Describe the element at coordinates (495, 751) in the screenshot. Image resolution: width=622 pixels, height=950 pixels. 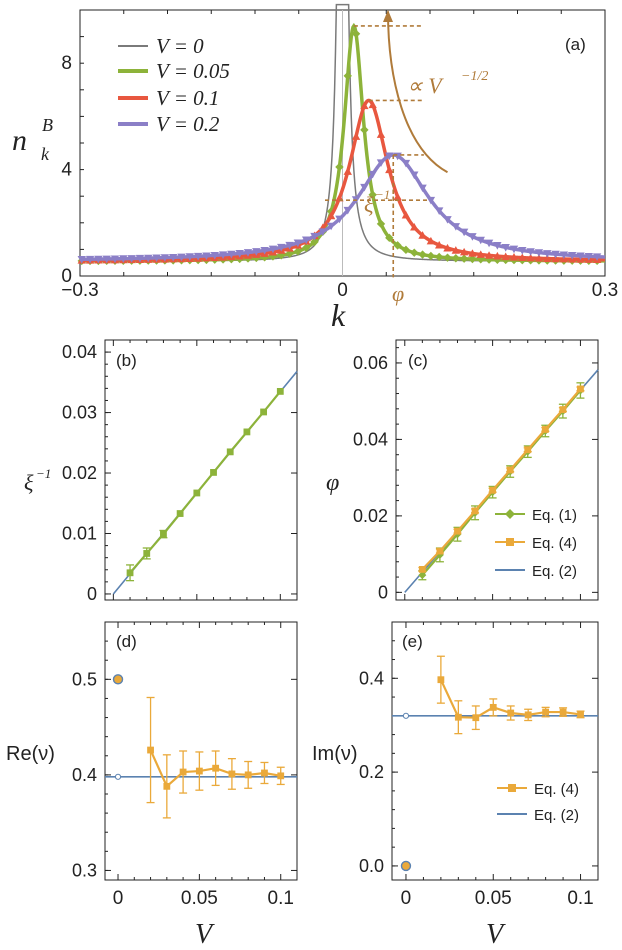
I see `panel-e-frame` at that location.